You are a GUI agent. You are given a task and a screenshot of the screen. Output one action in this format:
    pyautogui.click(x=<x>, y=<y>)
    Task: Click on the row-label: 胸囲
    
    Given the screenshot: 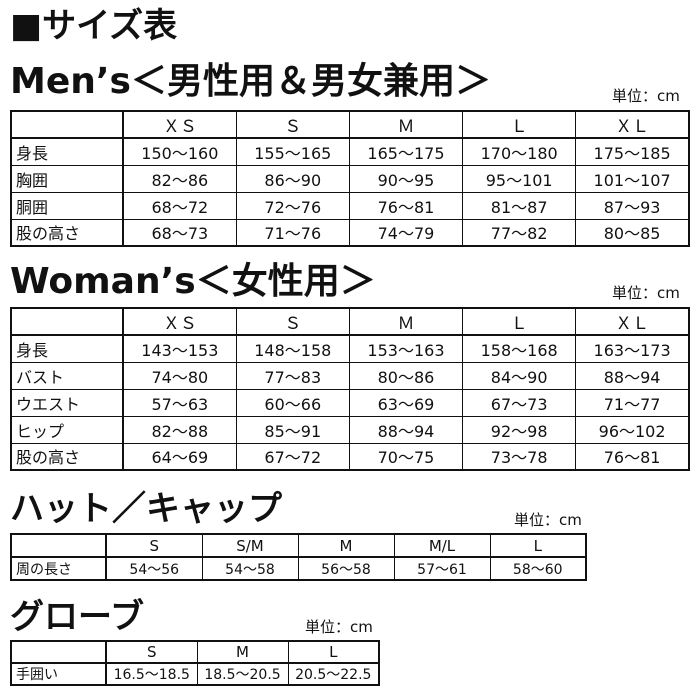 What is the action you would take?
    pyautogui.click(x=67, y=178)
    